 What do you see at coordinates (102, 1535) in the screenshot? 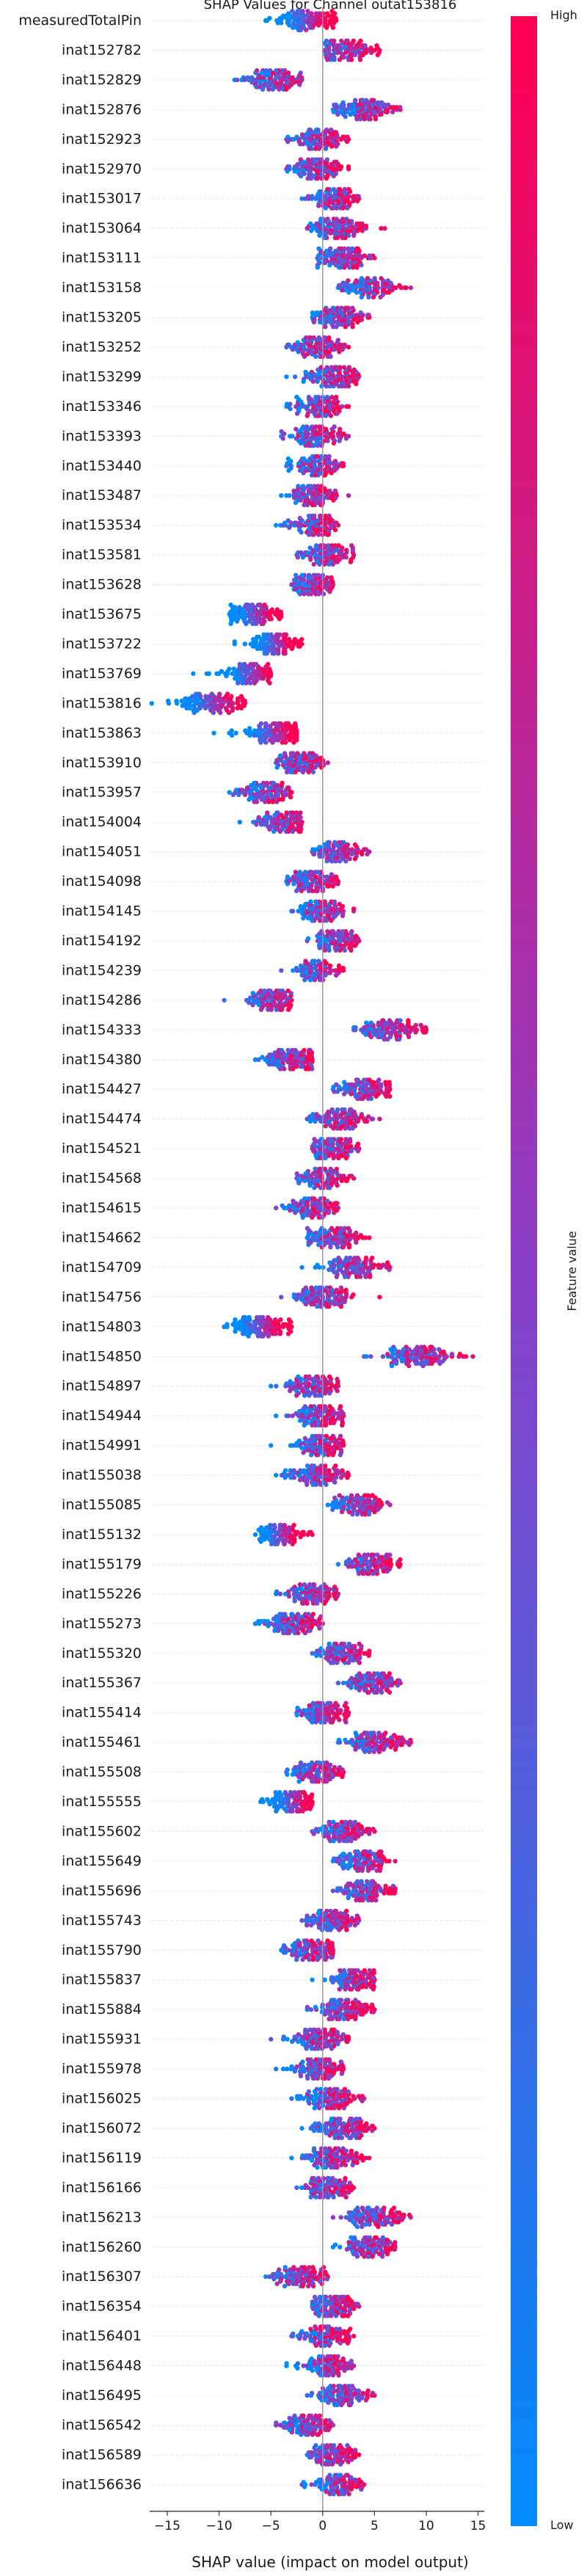
I see `feature-label: inat155132` at bounding box center [102, 1535].